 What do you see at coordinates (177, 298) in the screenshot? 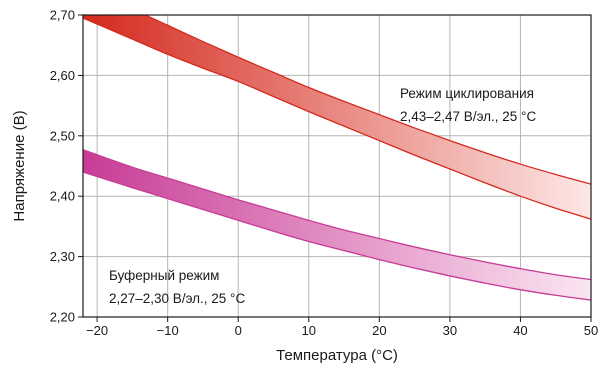
I see `float-label-line2: 2,27–2,30 В/эл., 25 °C` at bounding box center [177, 298].